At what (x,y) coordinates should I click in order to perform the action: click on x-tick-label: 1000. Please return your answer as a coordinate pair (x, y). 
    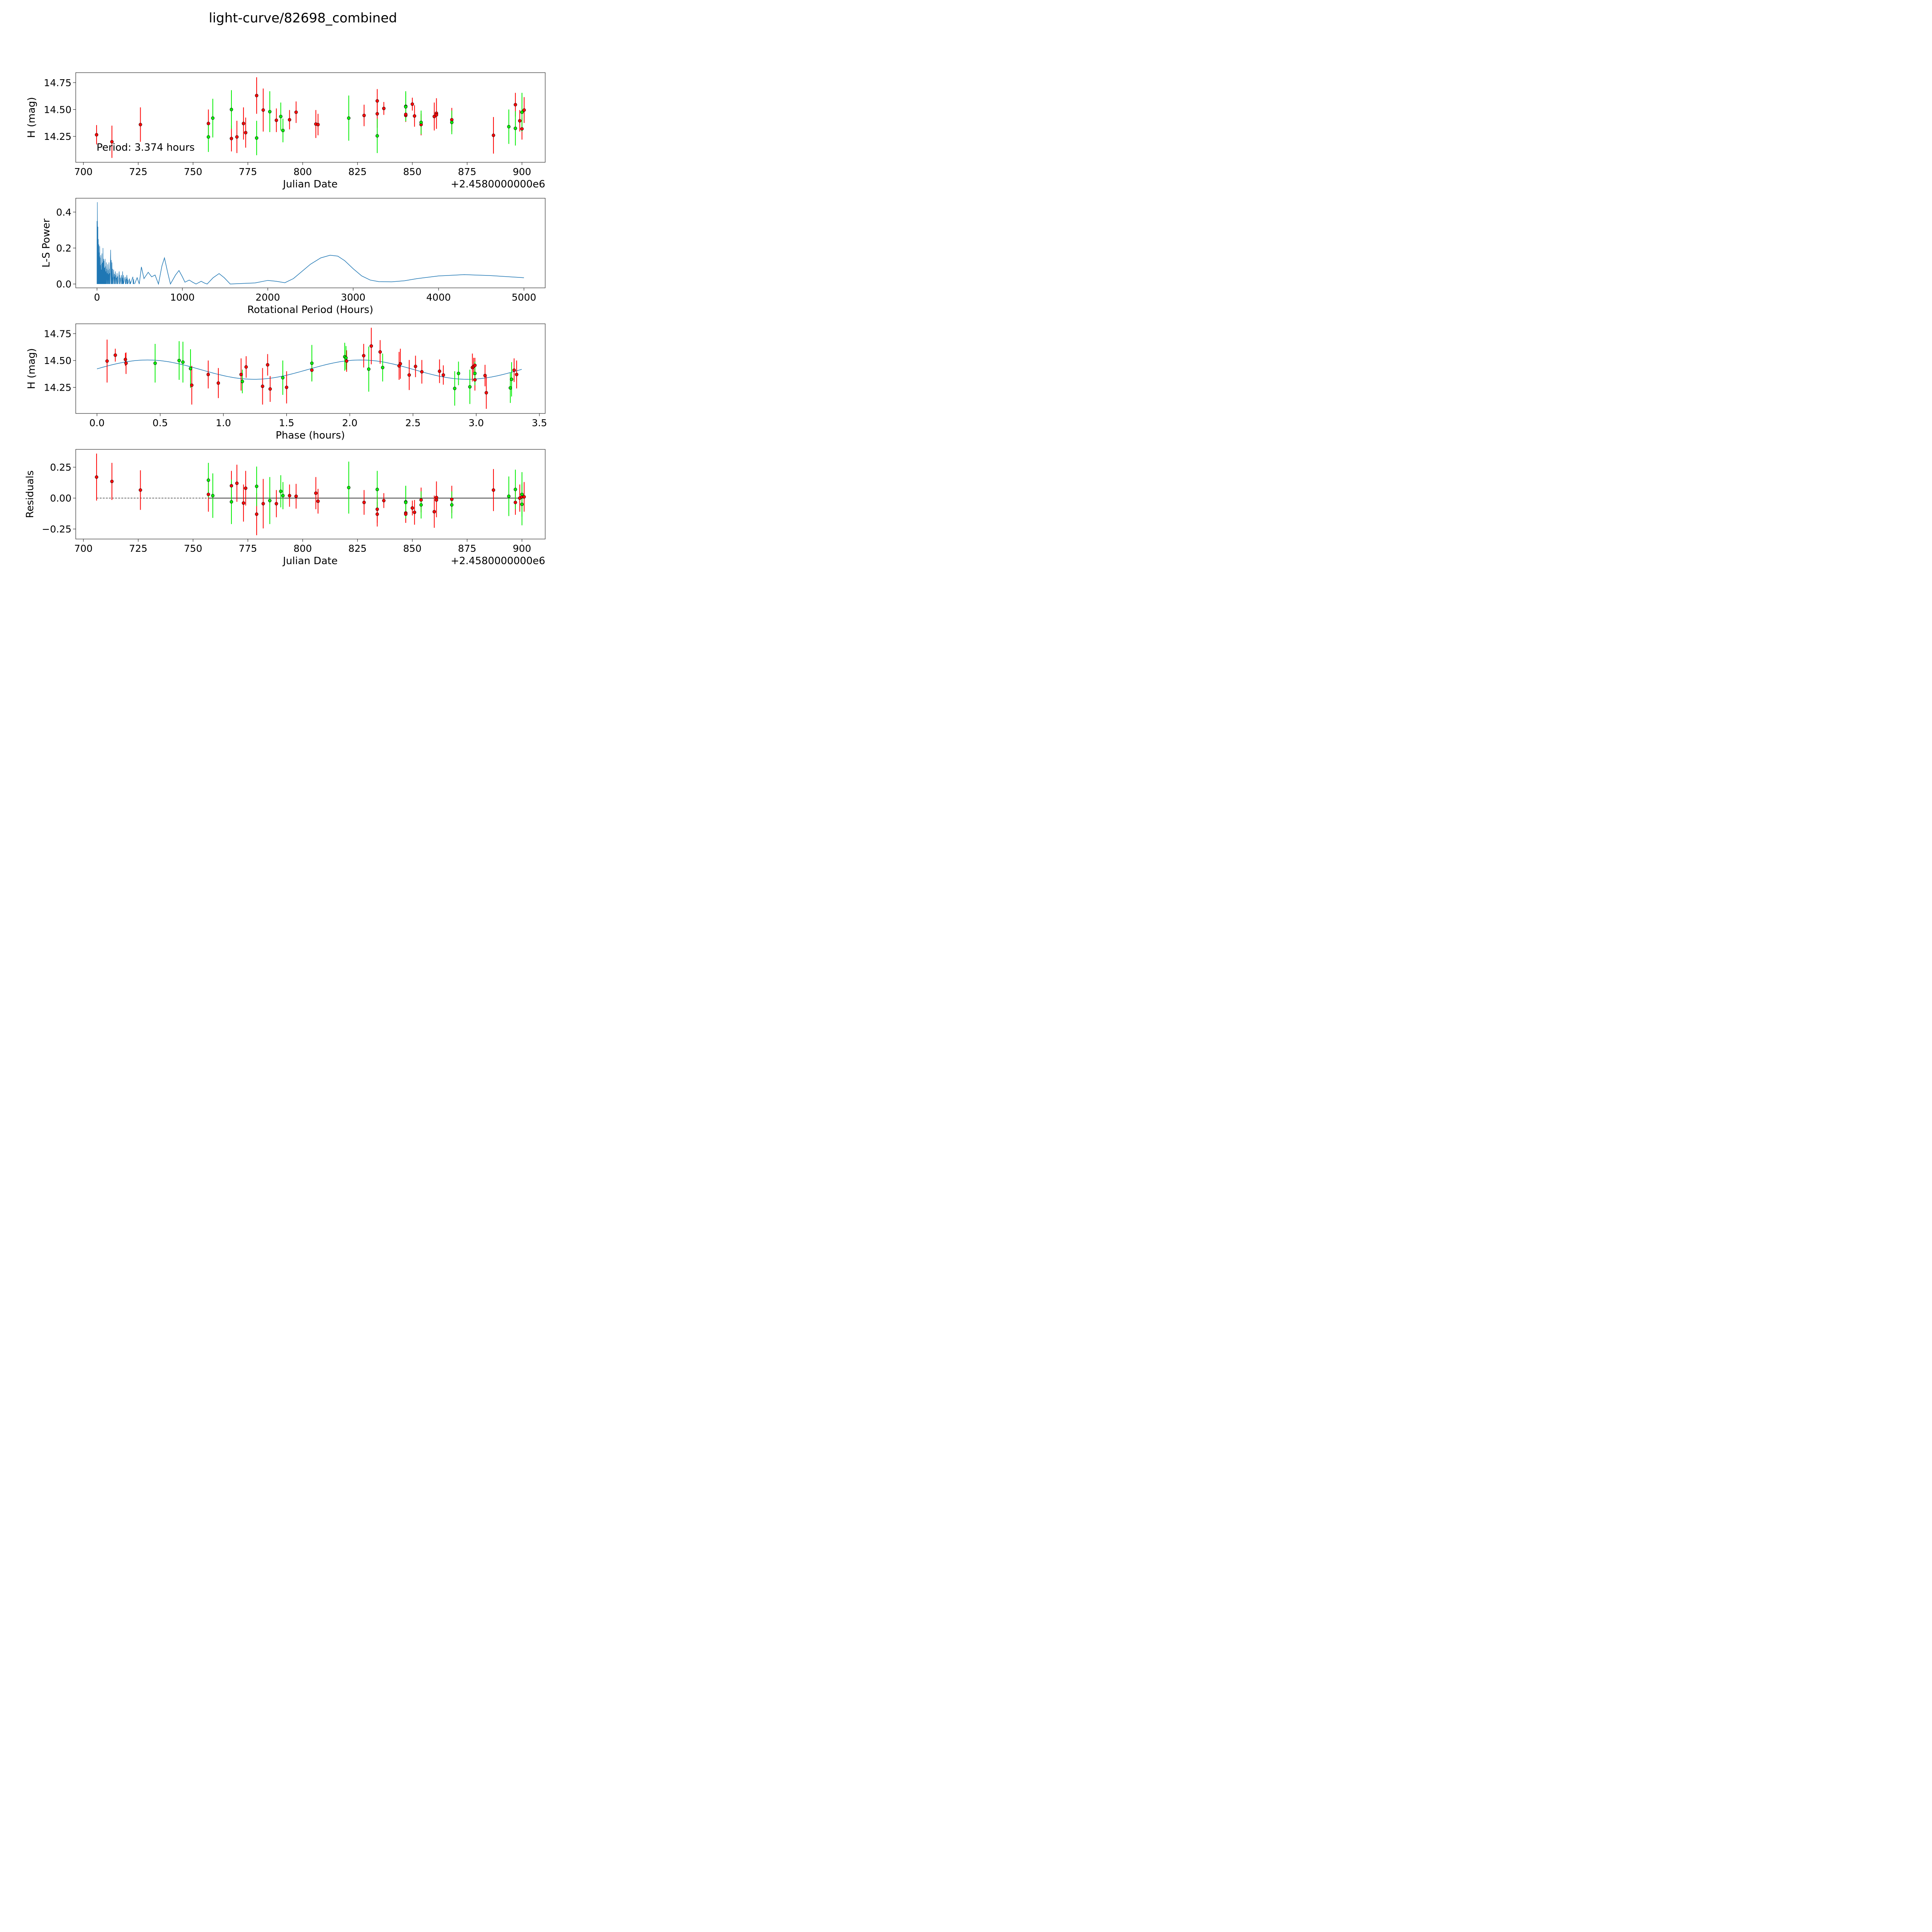
    Looking at the image, I should click on (183, 298).